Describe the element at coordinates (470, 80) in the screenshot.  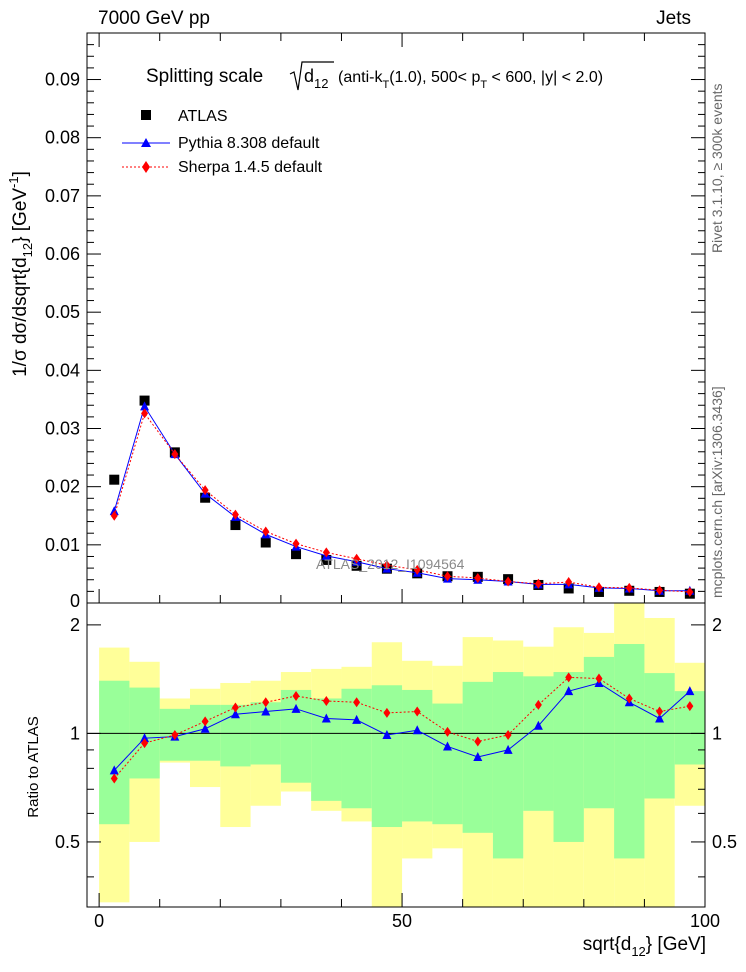
I see `chart-subtitle: (anti-kT(1.0), 500< pT < 600, |y| < 2.0)` at that location.